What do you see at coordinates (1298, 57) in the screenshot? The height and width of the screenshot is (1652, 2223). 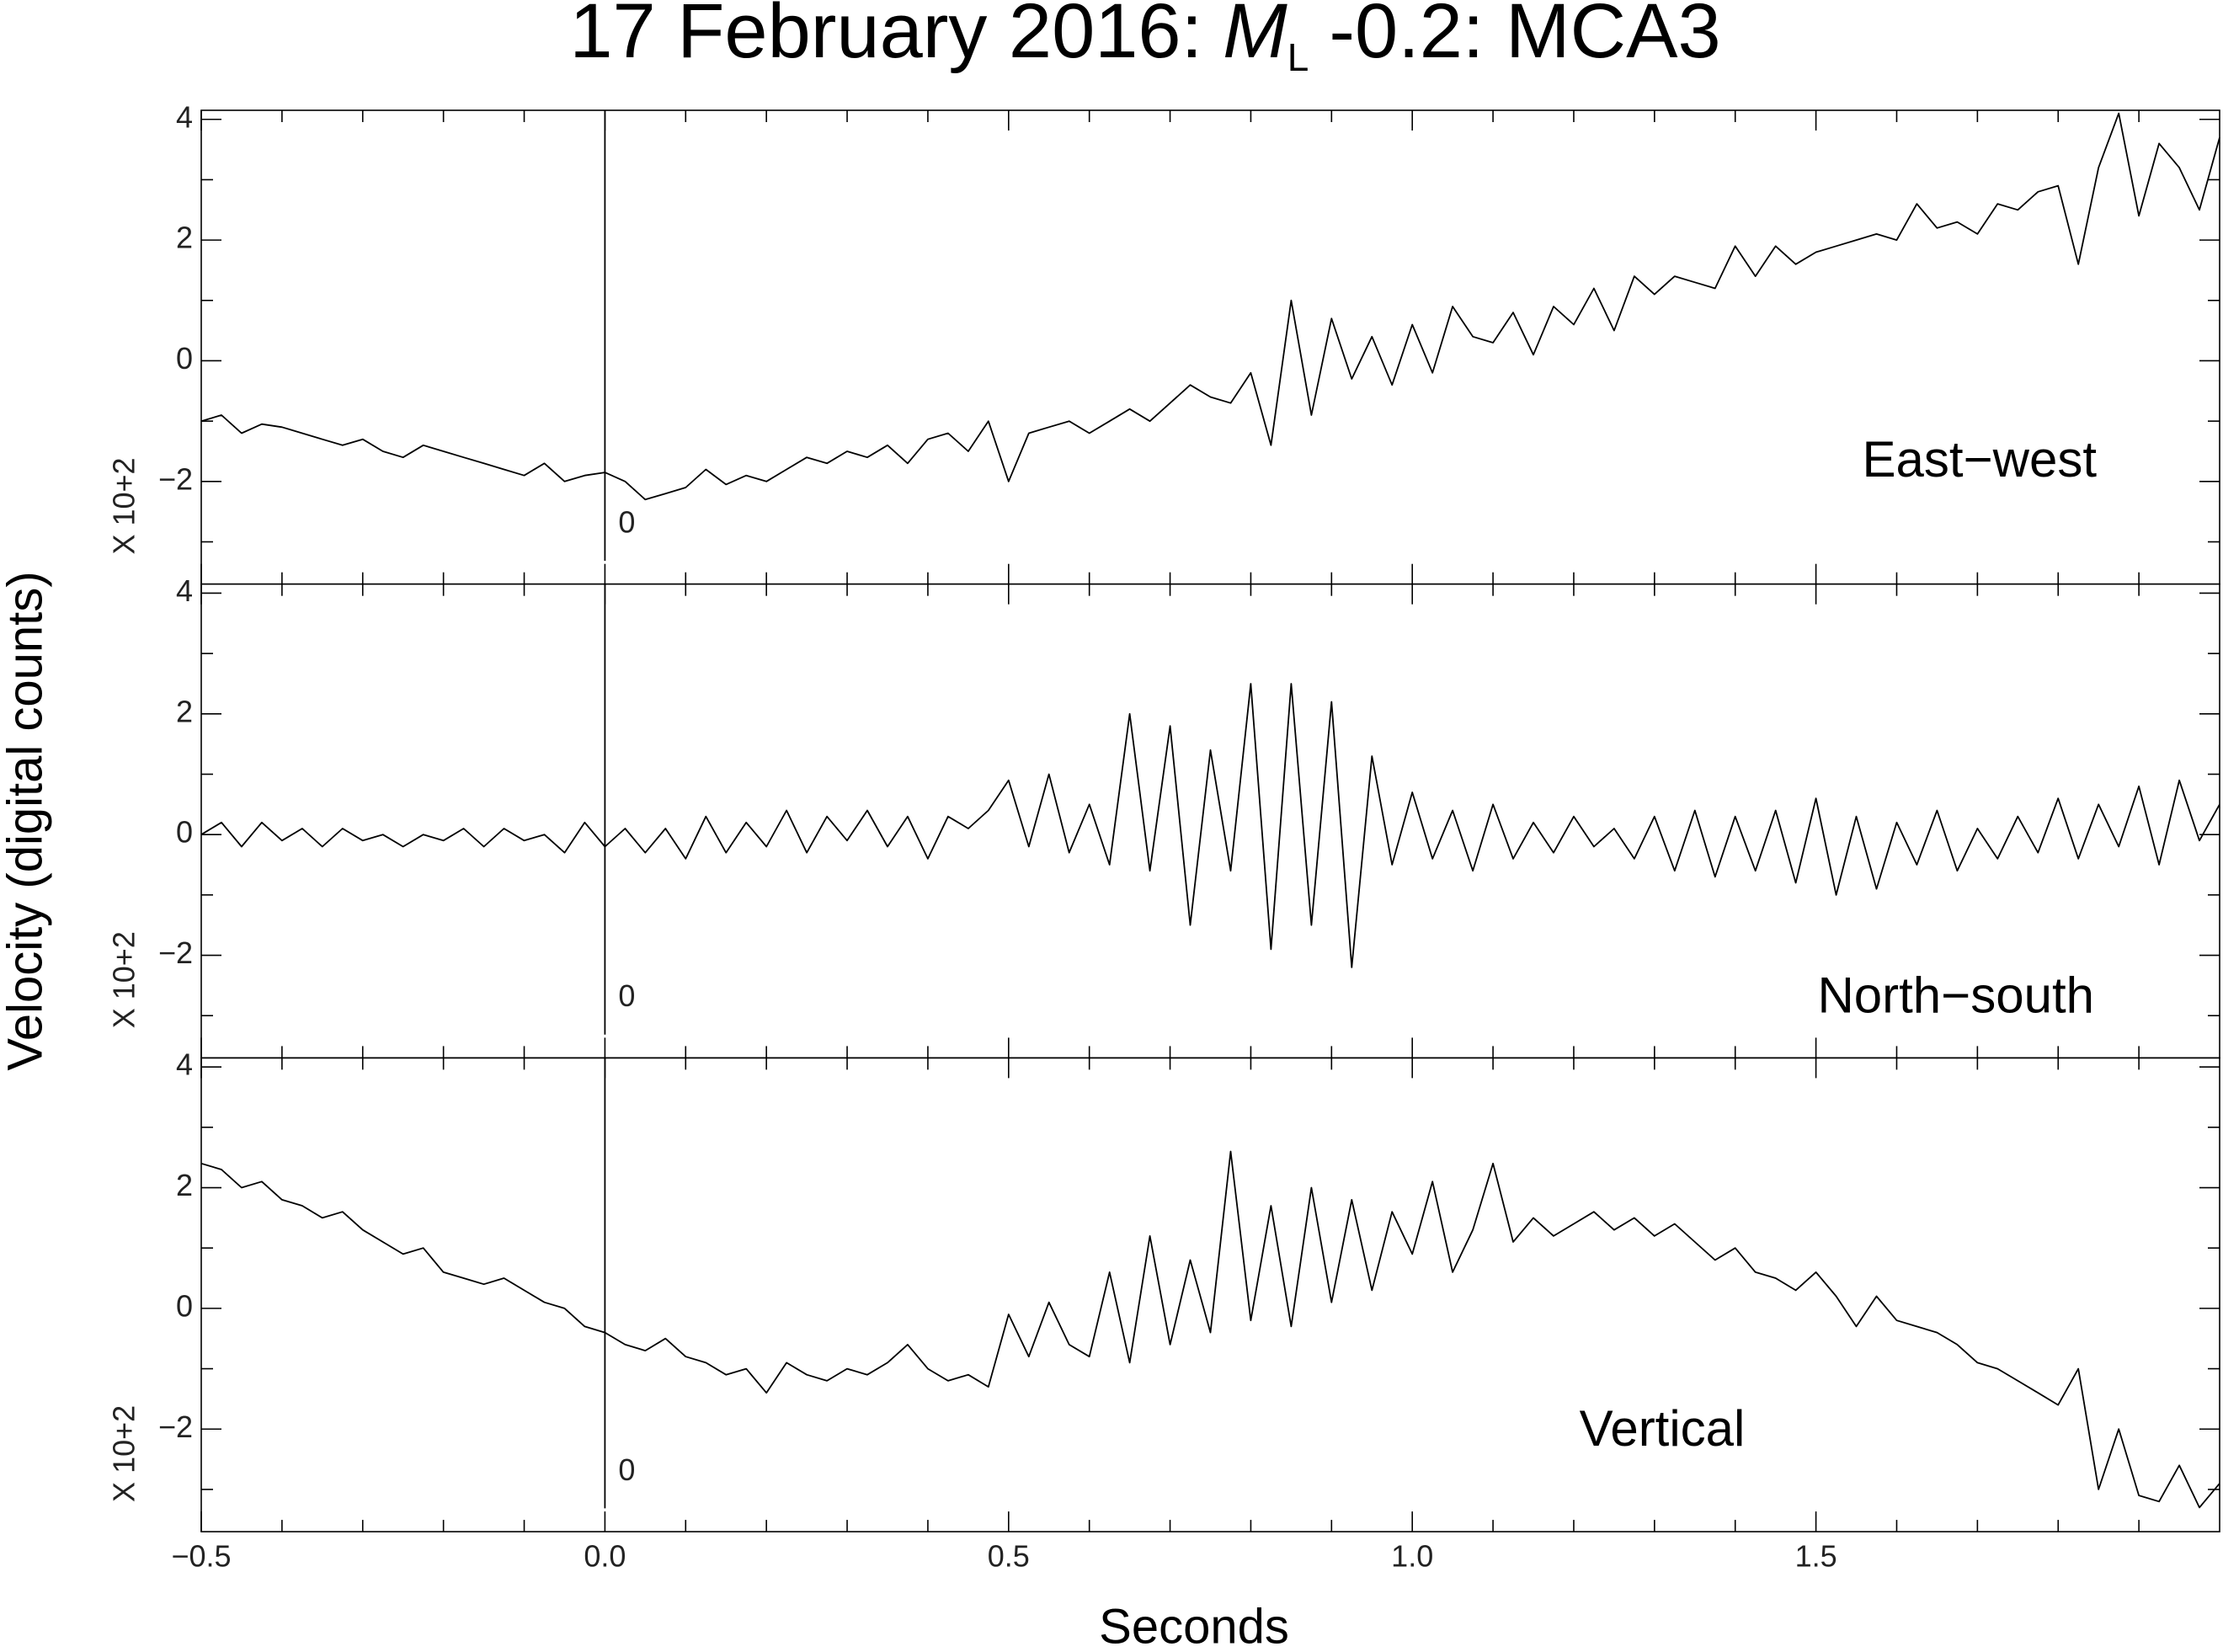 I see `title-subscript: L` at bounding box center [1298, 57].